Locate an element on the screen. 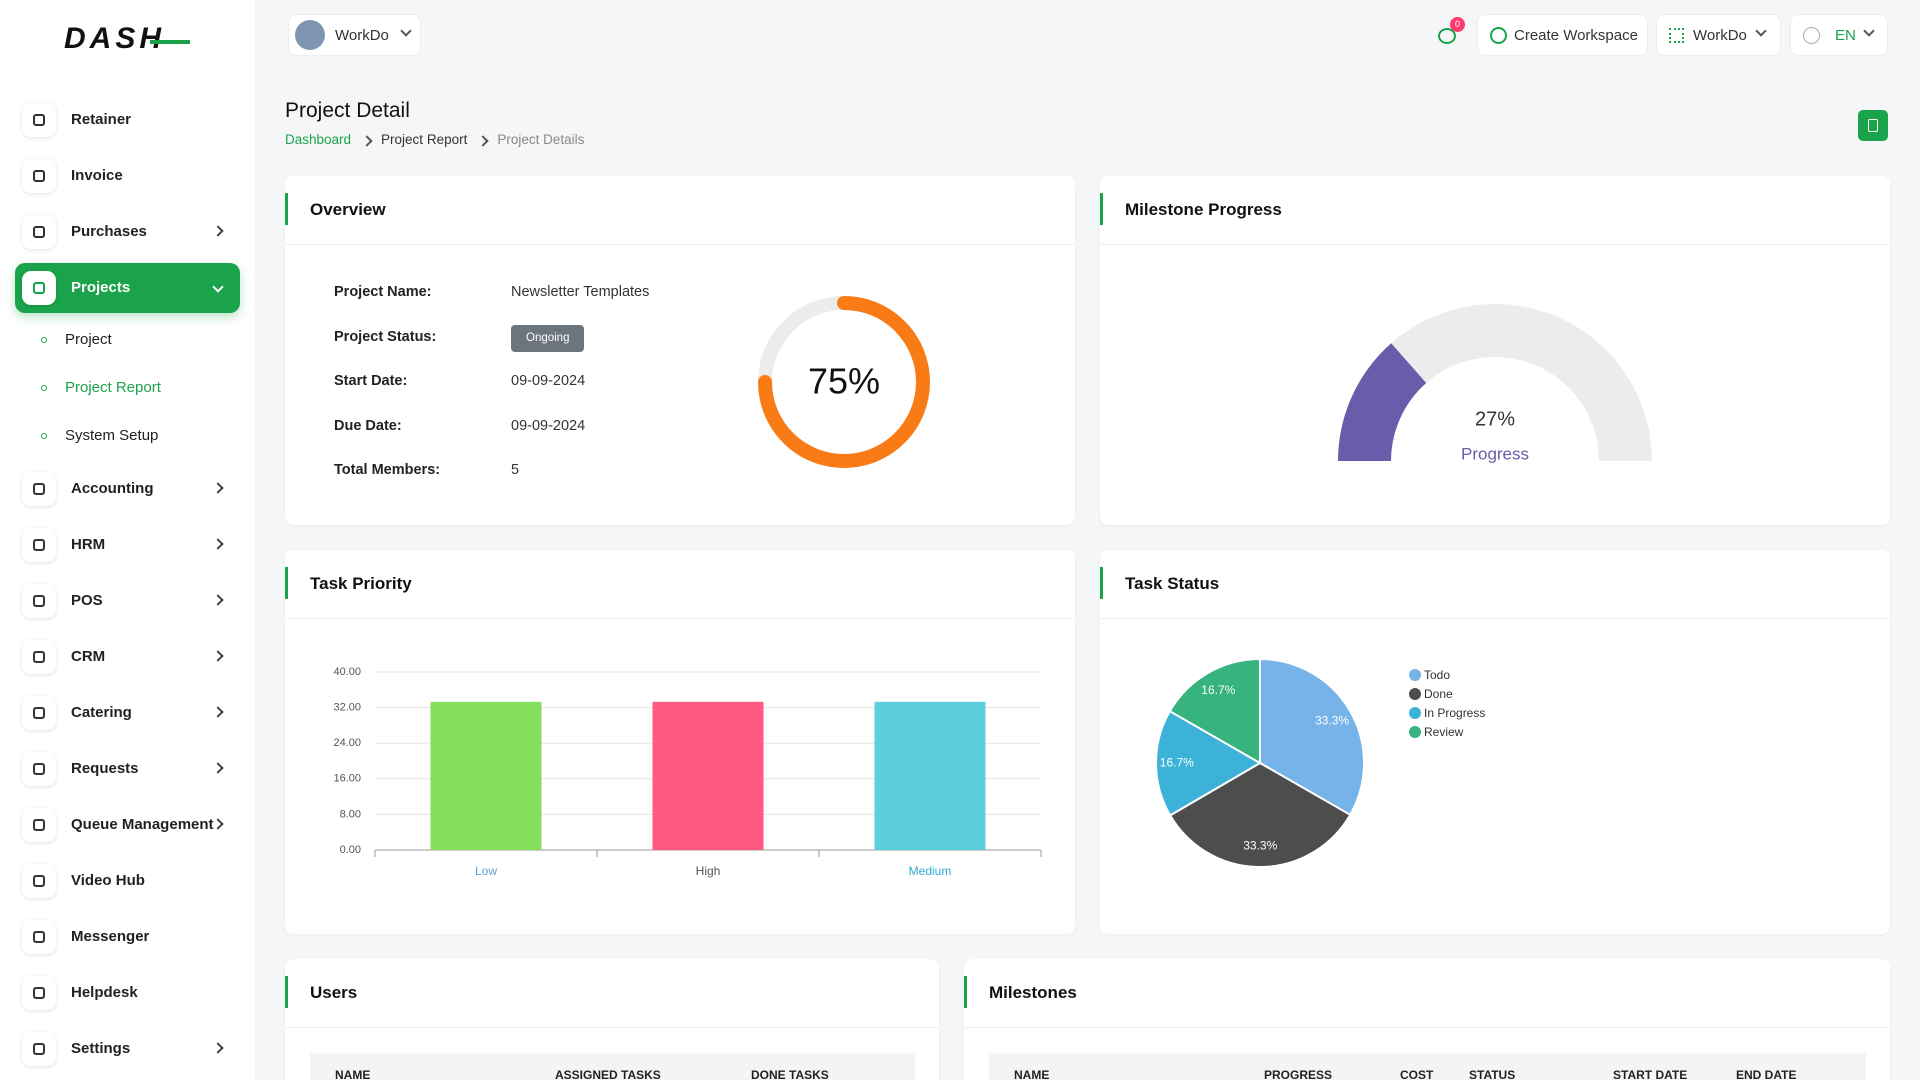  table-header: PROGRESS is located at coordinates (1298, 1074).